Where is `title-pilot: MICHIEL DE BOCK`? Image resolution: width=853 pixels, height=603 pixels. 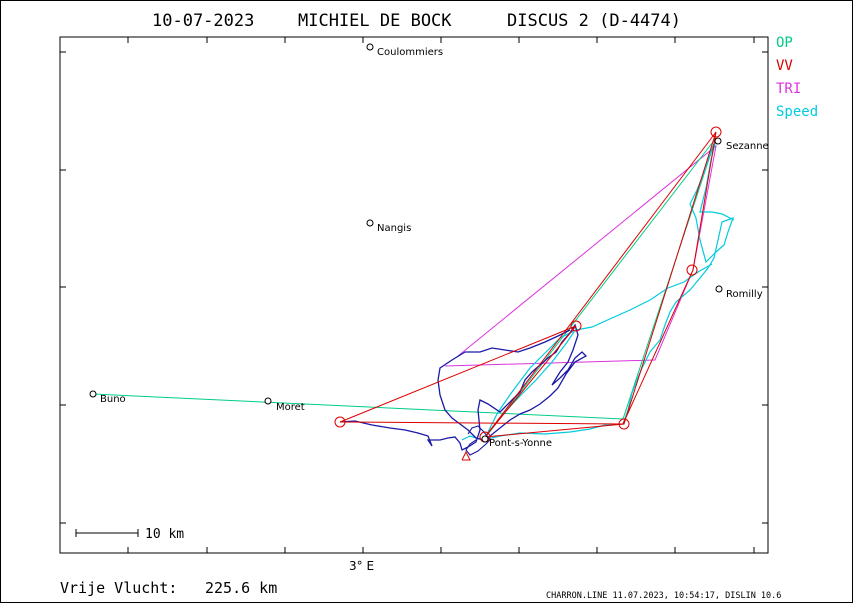 title-pilot: MICHIEL DE BOCK is located at coordinates (375, 21).